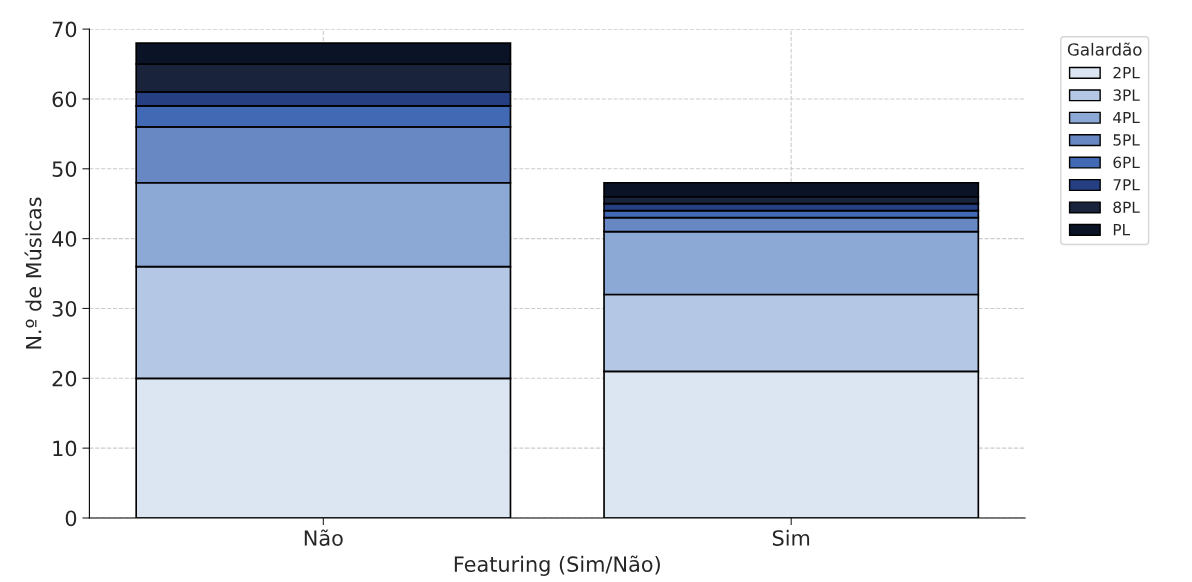 The height and width of the screenshot is (582, 1192). What do you see at coordinates (64, 308) in the screenshot?
I see `y-tick-label: 30` at bounding box center [64, 308].